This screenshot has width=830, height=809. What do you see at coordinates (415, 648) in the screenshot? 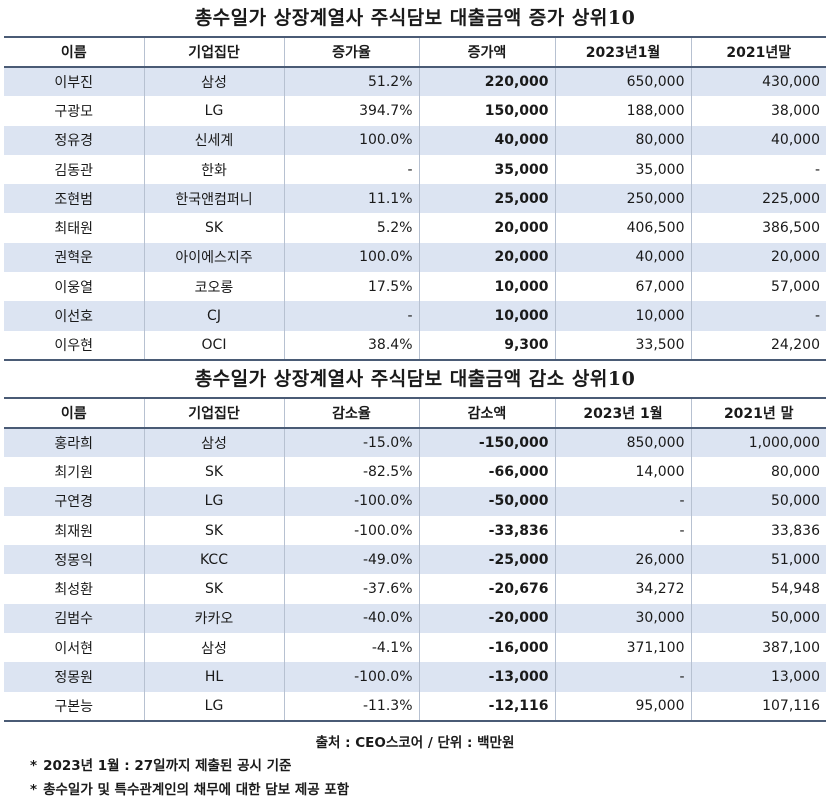
I see `table-row: 이서현 삼성 -4.1% -16,000 371,100 387,100` at bounding box center [415, 648].